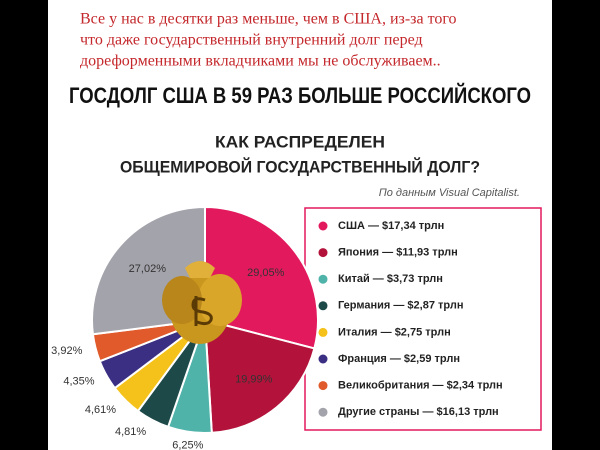  I want to click on legend-label: США — $17,34 трлн, so click(391, 226).